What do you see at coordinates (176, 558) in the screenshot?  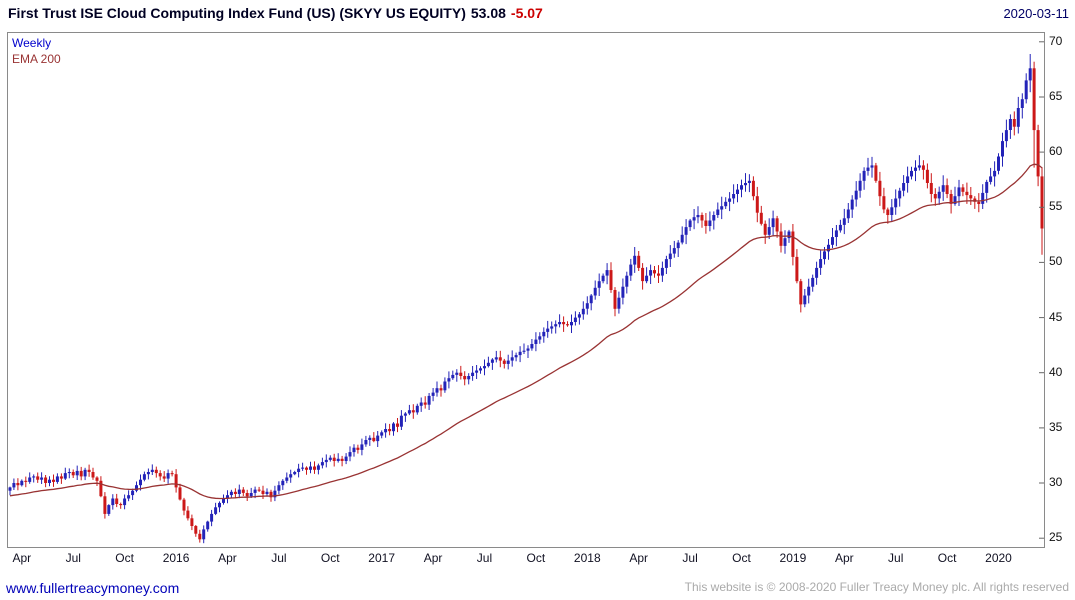 I see `x-tick-label: 2016` at bounding box center [176, 558].